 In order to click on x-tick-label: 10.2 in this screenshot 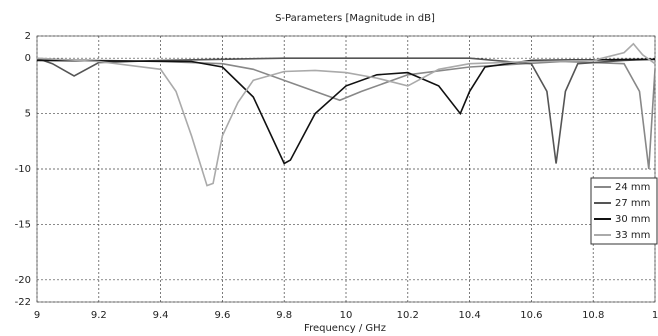, I will do `click(408, 315)`.